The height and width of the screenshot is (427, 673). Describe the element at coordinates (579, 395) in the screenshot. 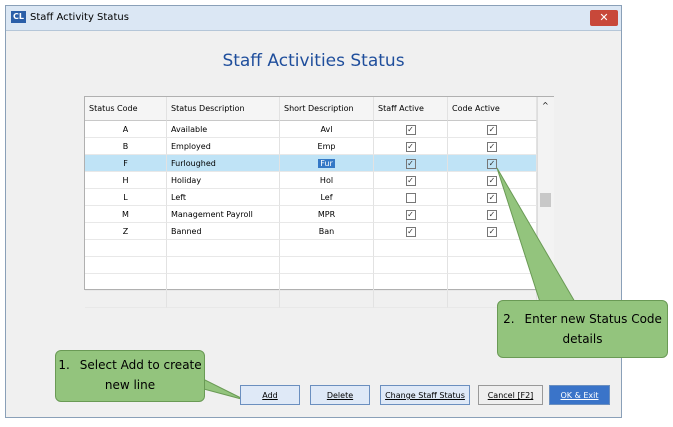

I see `button: OK & Exit` at that location.